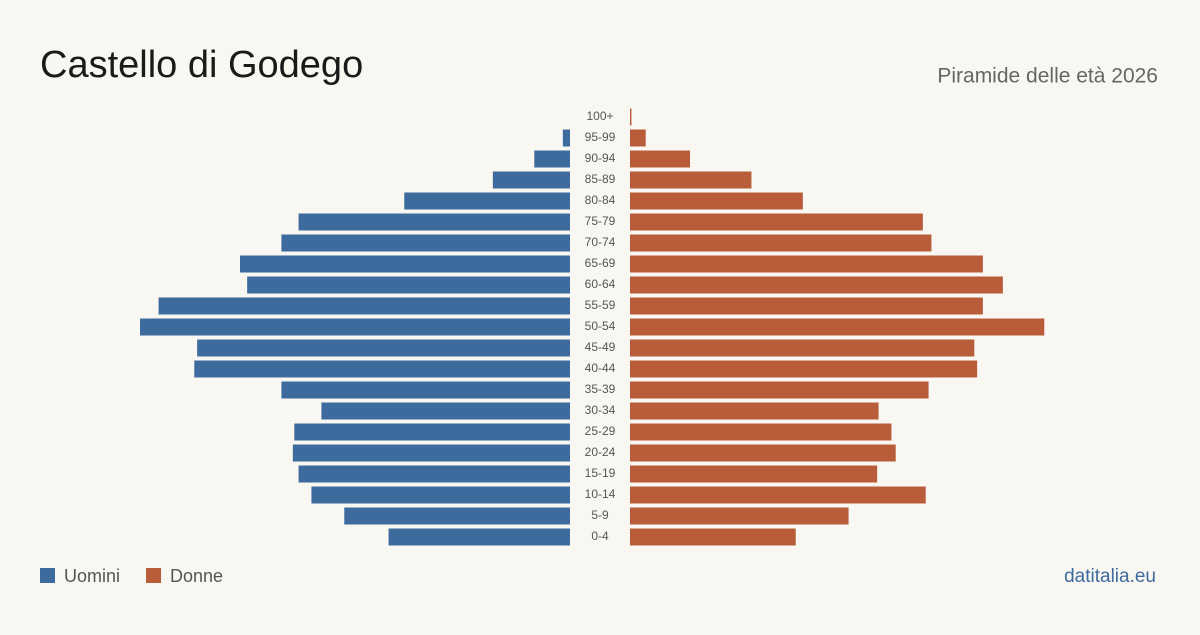  Describe the element at coordinates (600, 221) in the screenshot. I see `age-label: 75-79` at that location.